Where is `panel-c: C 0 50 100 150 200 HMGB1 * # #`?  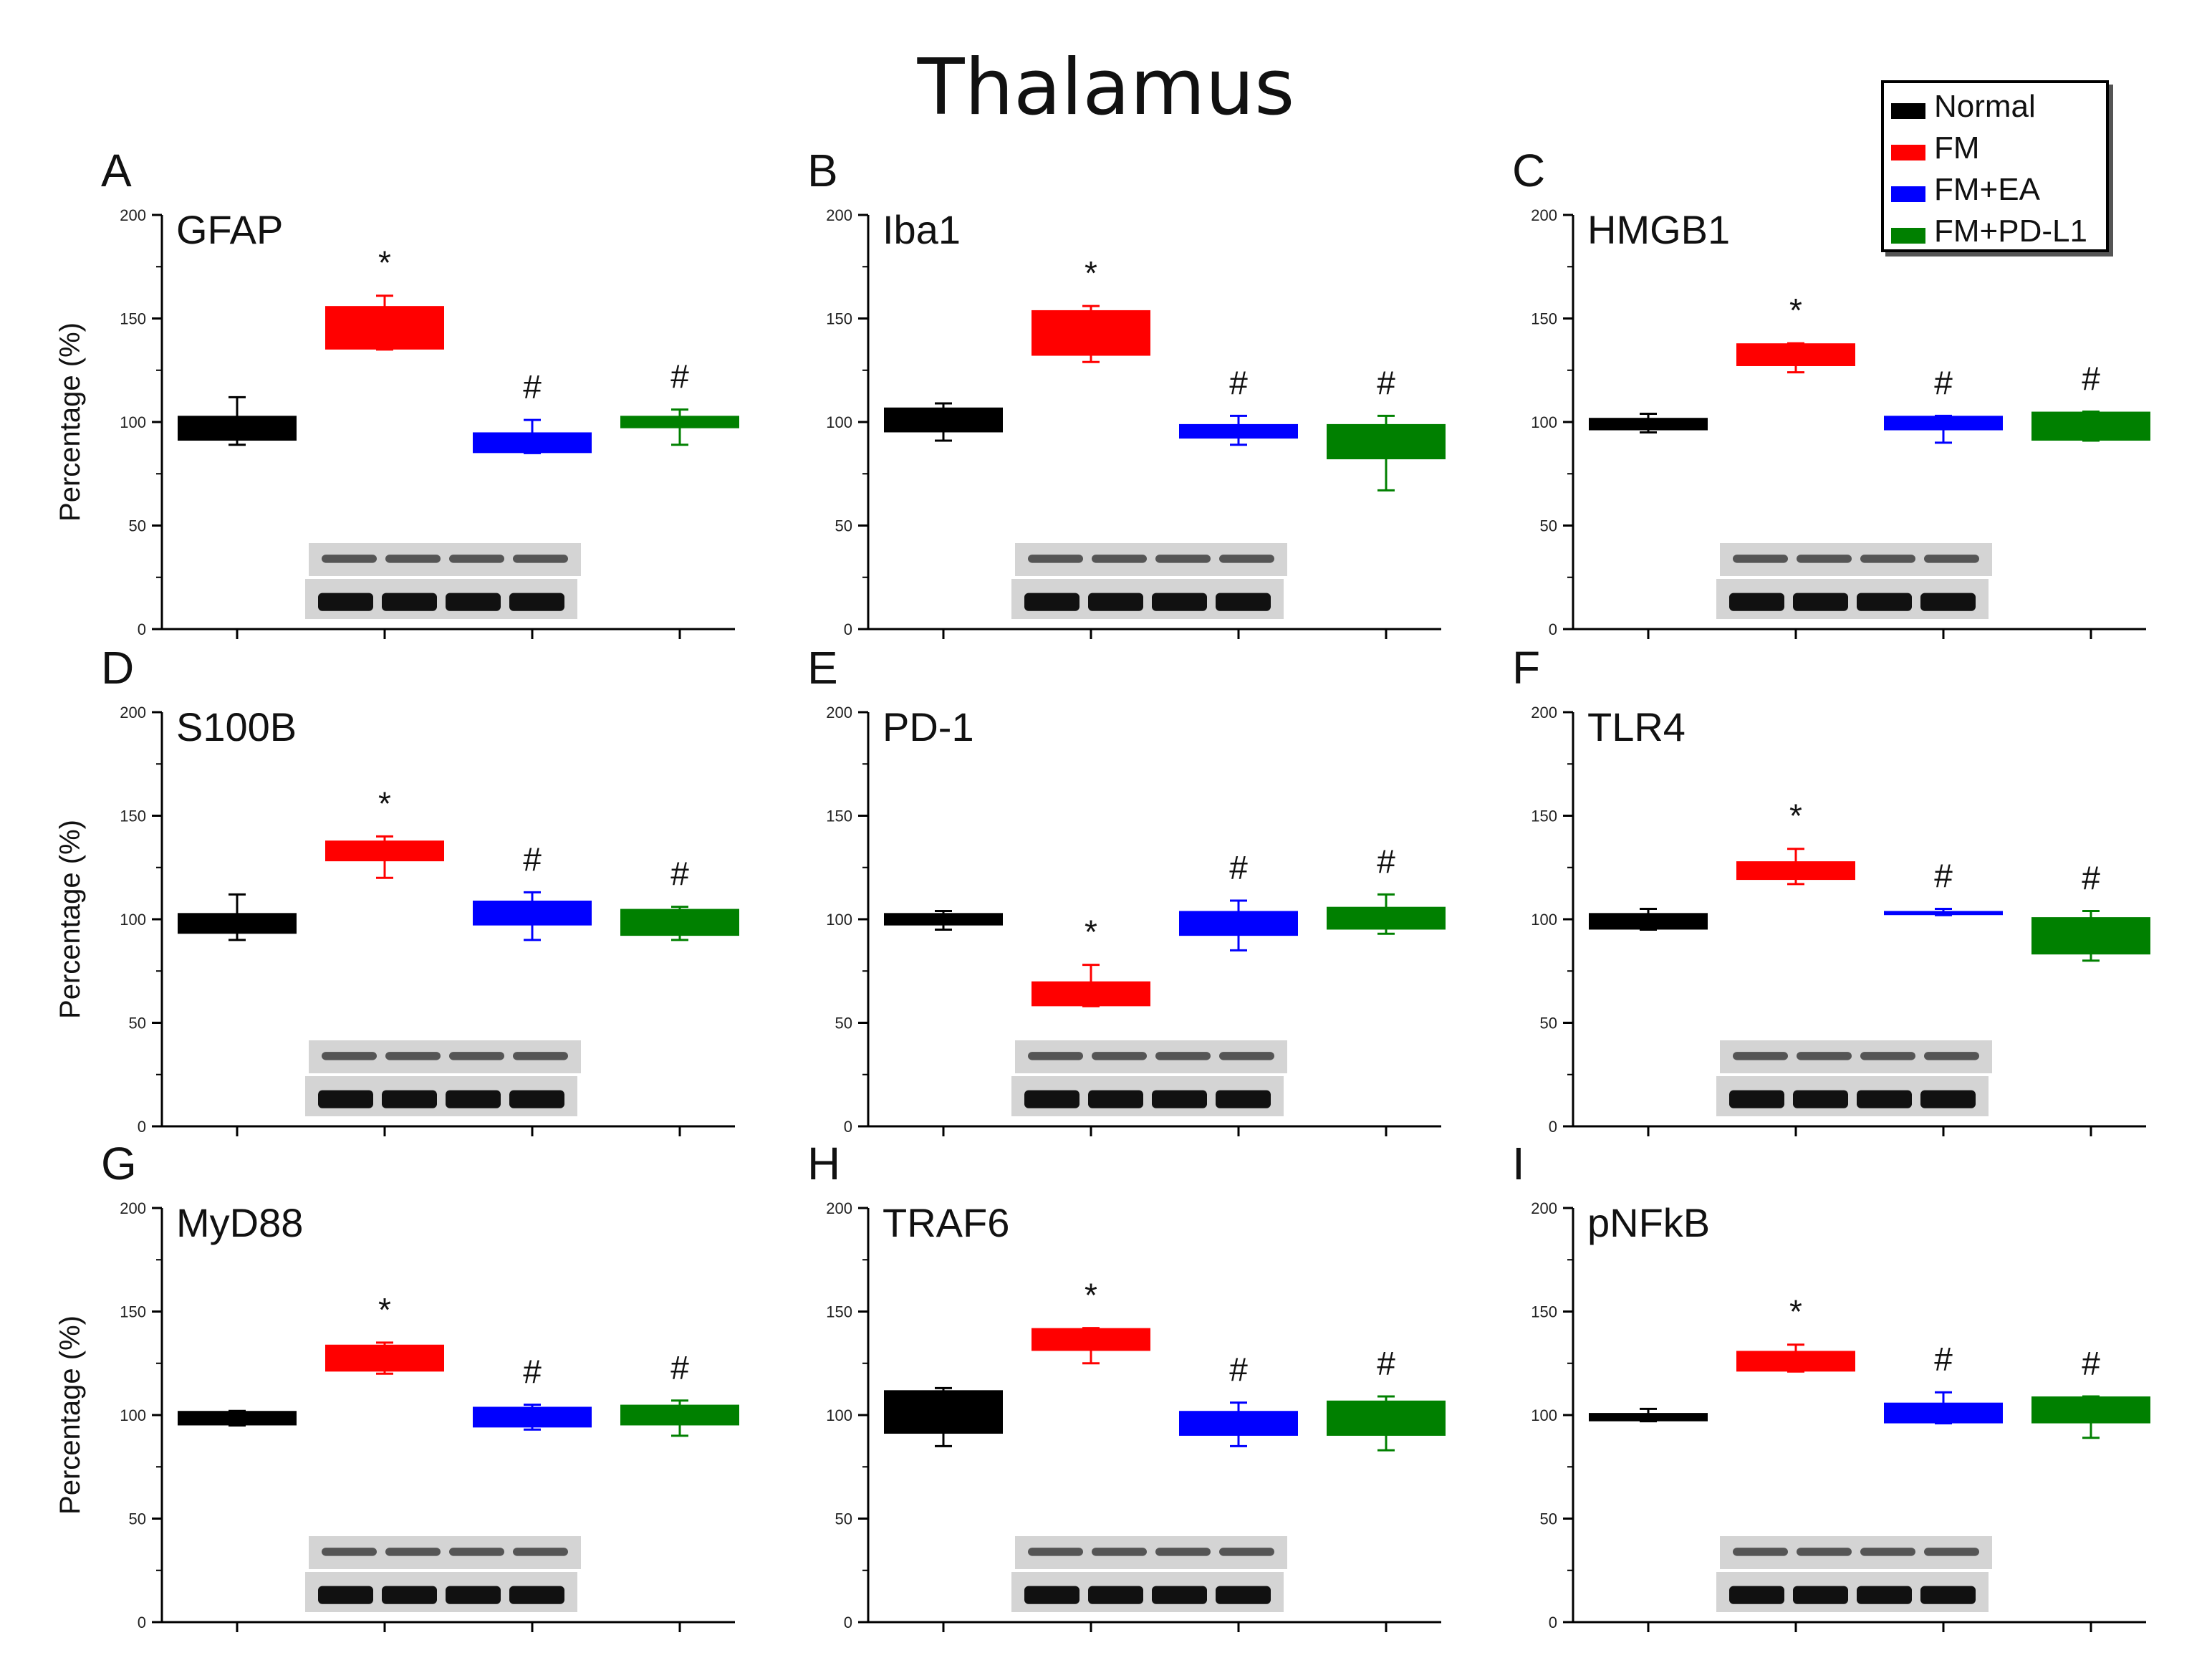
panel-c: C 0 50 100 150 200 HMGB1 * # # is located at coordinates (1816, 396).